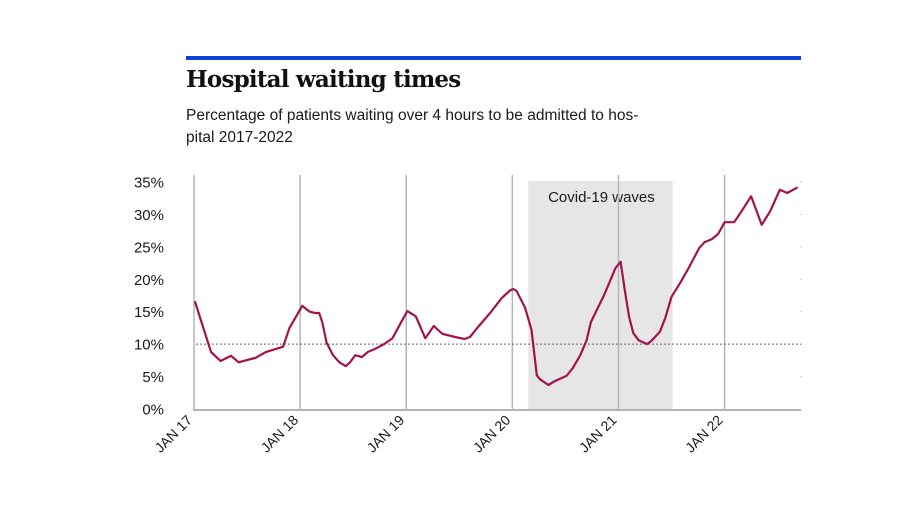 This screenshot has height=519, width=922. Describe the element at coordinates (279, 434) in the screenshot. I see `x-tick-label: JAN 18` at that location.